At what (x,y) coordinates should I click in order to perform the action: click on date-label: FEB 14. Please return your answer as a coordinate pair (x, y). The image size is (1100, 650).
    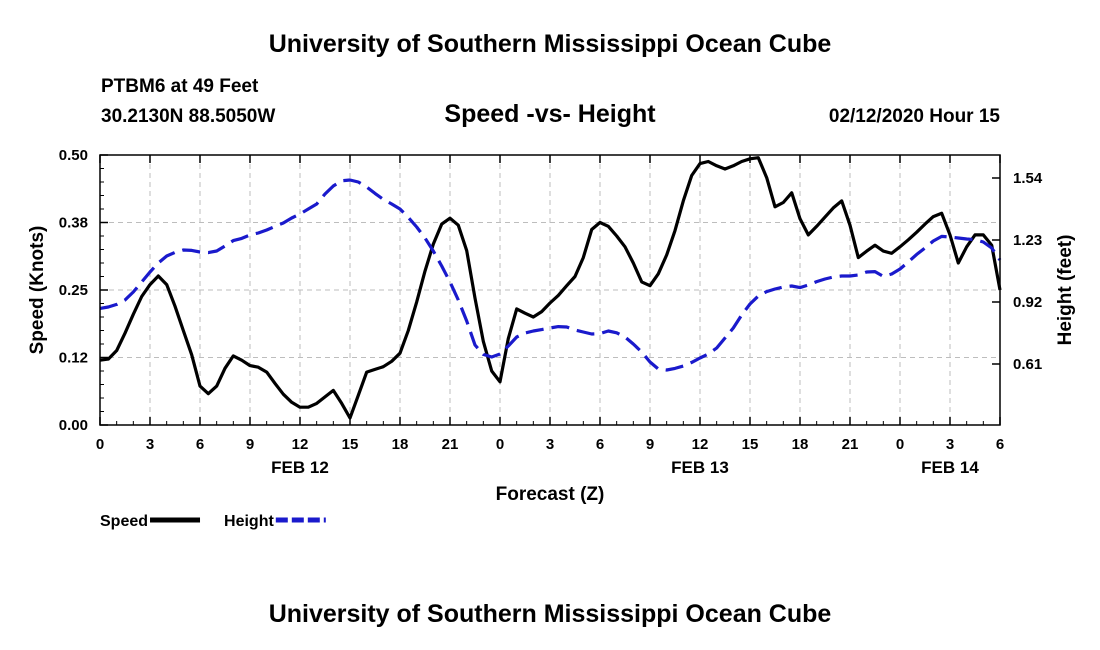
    Looking at the image, I should click on (950, 467).